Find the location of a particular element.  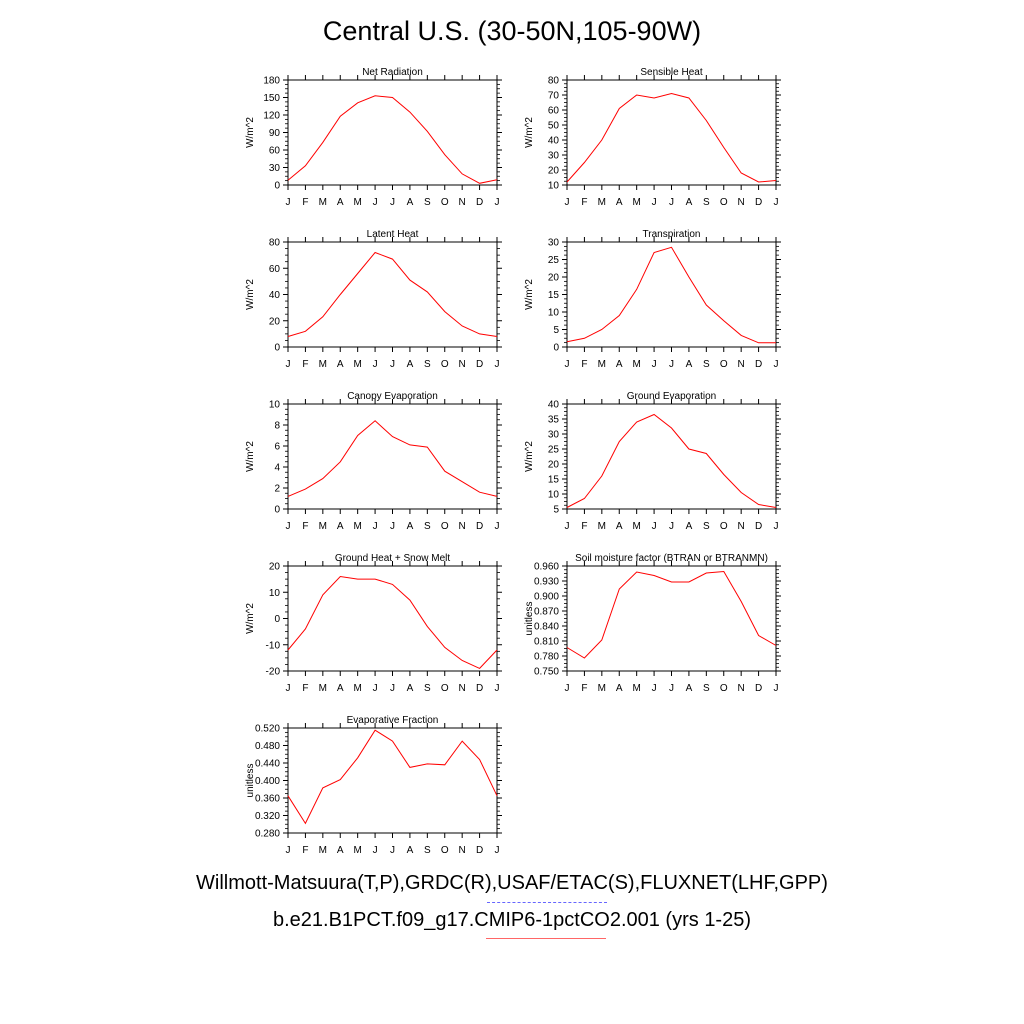

plot-frame is located at coordinates (671, 456).